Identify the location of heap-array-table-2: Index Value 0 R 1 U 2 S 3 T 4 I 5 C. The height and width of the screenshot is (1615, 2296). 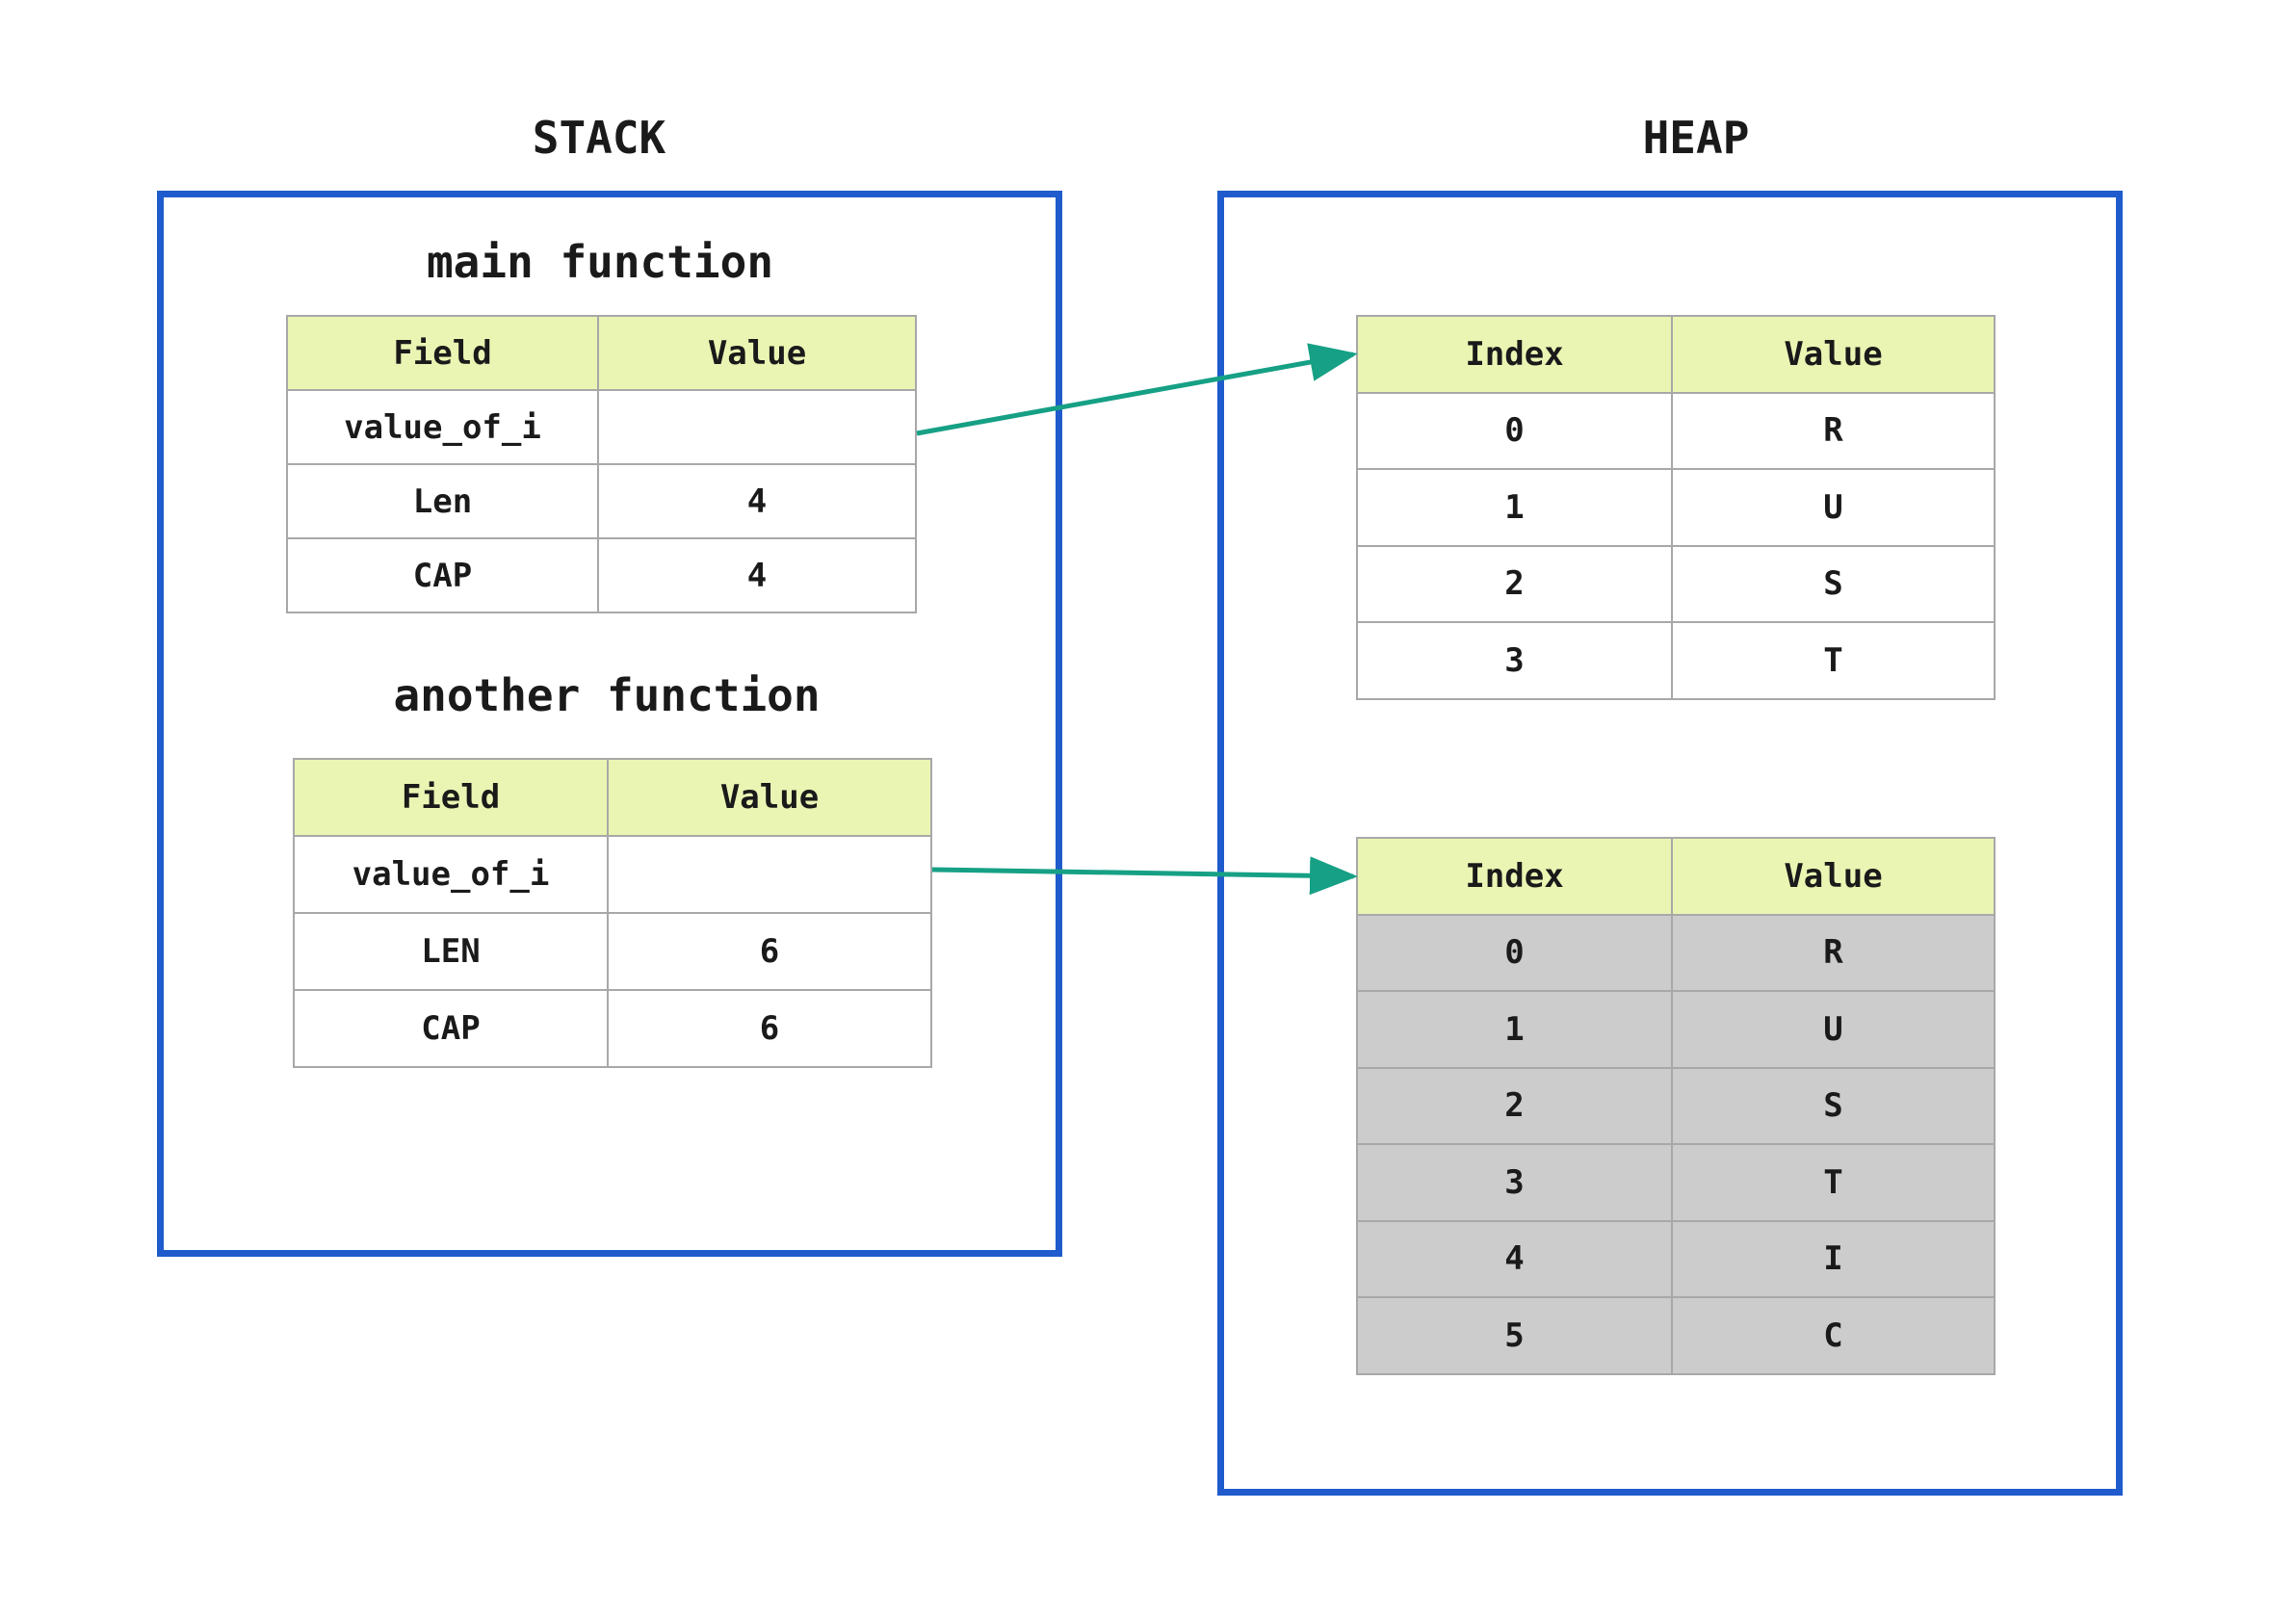
(1676, 1106).